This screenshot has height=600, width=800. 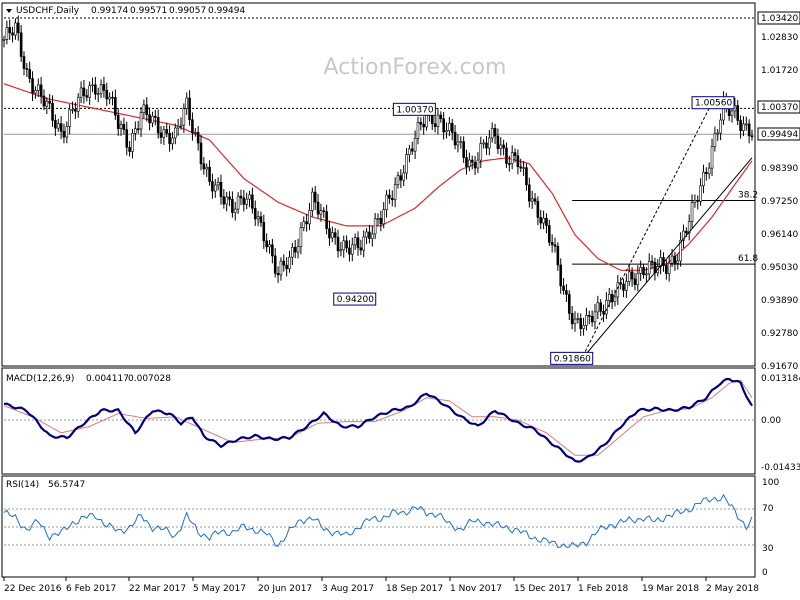 What do you see at coordinates (770, 528) in the screenshot?
I see `rsi-y-axis: 100 70 30 0` at bounding box center [770, 528].